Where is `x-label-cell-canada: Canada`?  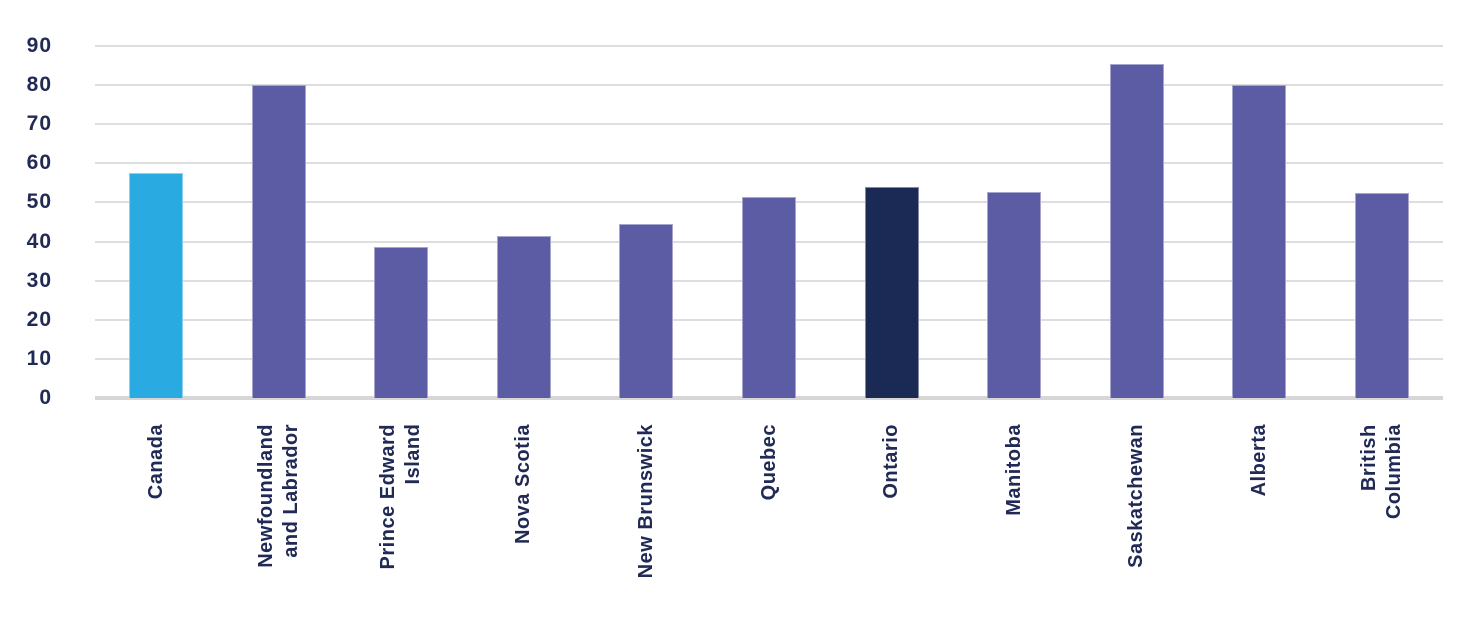 x-label-cell-canada: Canada is located at coordinates (156, 521).